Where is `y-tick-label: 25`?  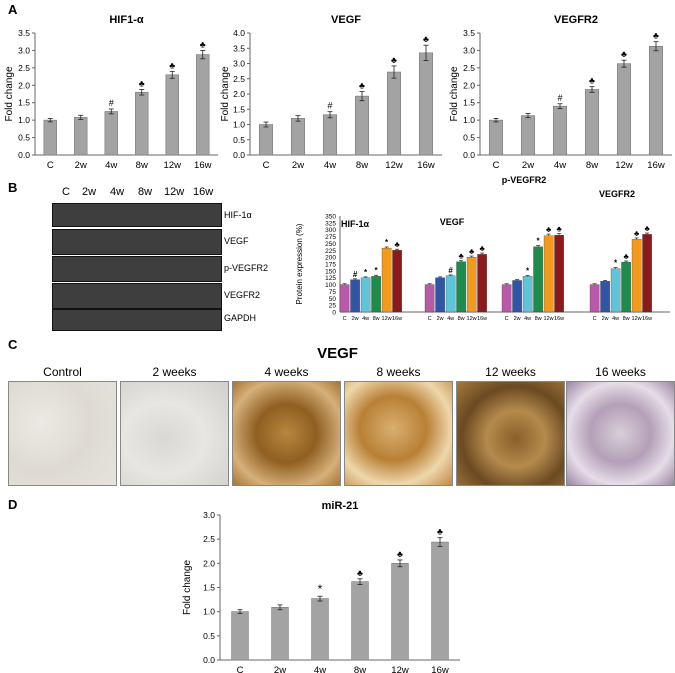 y-tick-label: 25 is located at coordinates (333, 306).